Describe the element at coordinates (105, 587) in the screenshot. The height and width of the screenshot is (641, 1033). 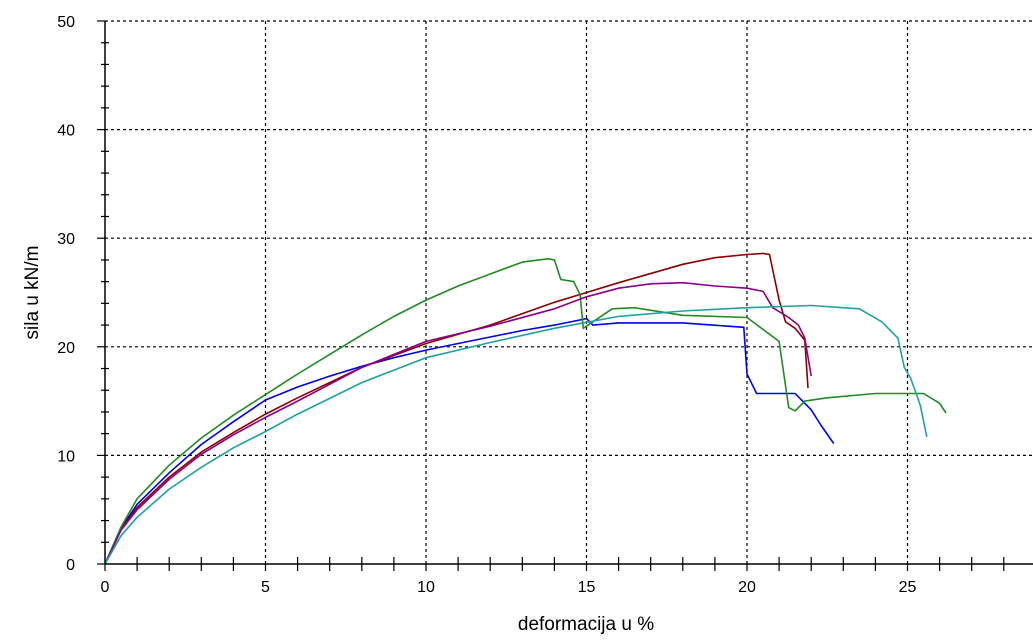
I see `x-tick-label: 0` at that location.